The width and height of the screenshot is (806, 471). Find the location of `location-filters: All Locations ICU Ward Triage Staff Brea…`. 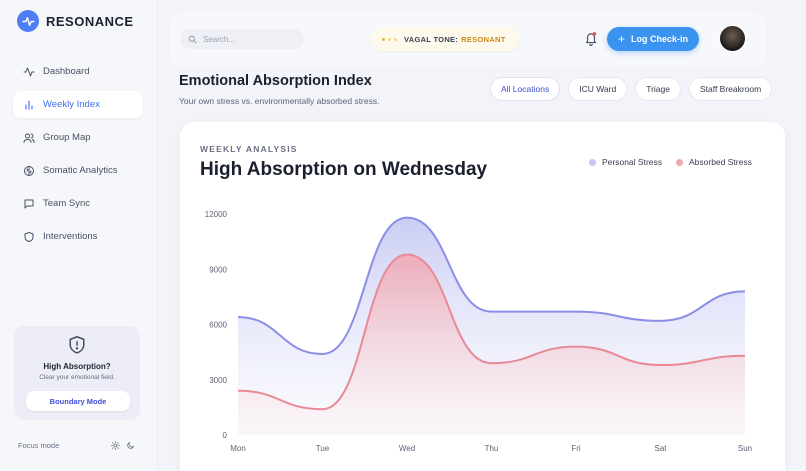

location-filters: All Locations ICU Ward Triage Staff Brea… is located at coordinates (631, 89).